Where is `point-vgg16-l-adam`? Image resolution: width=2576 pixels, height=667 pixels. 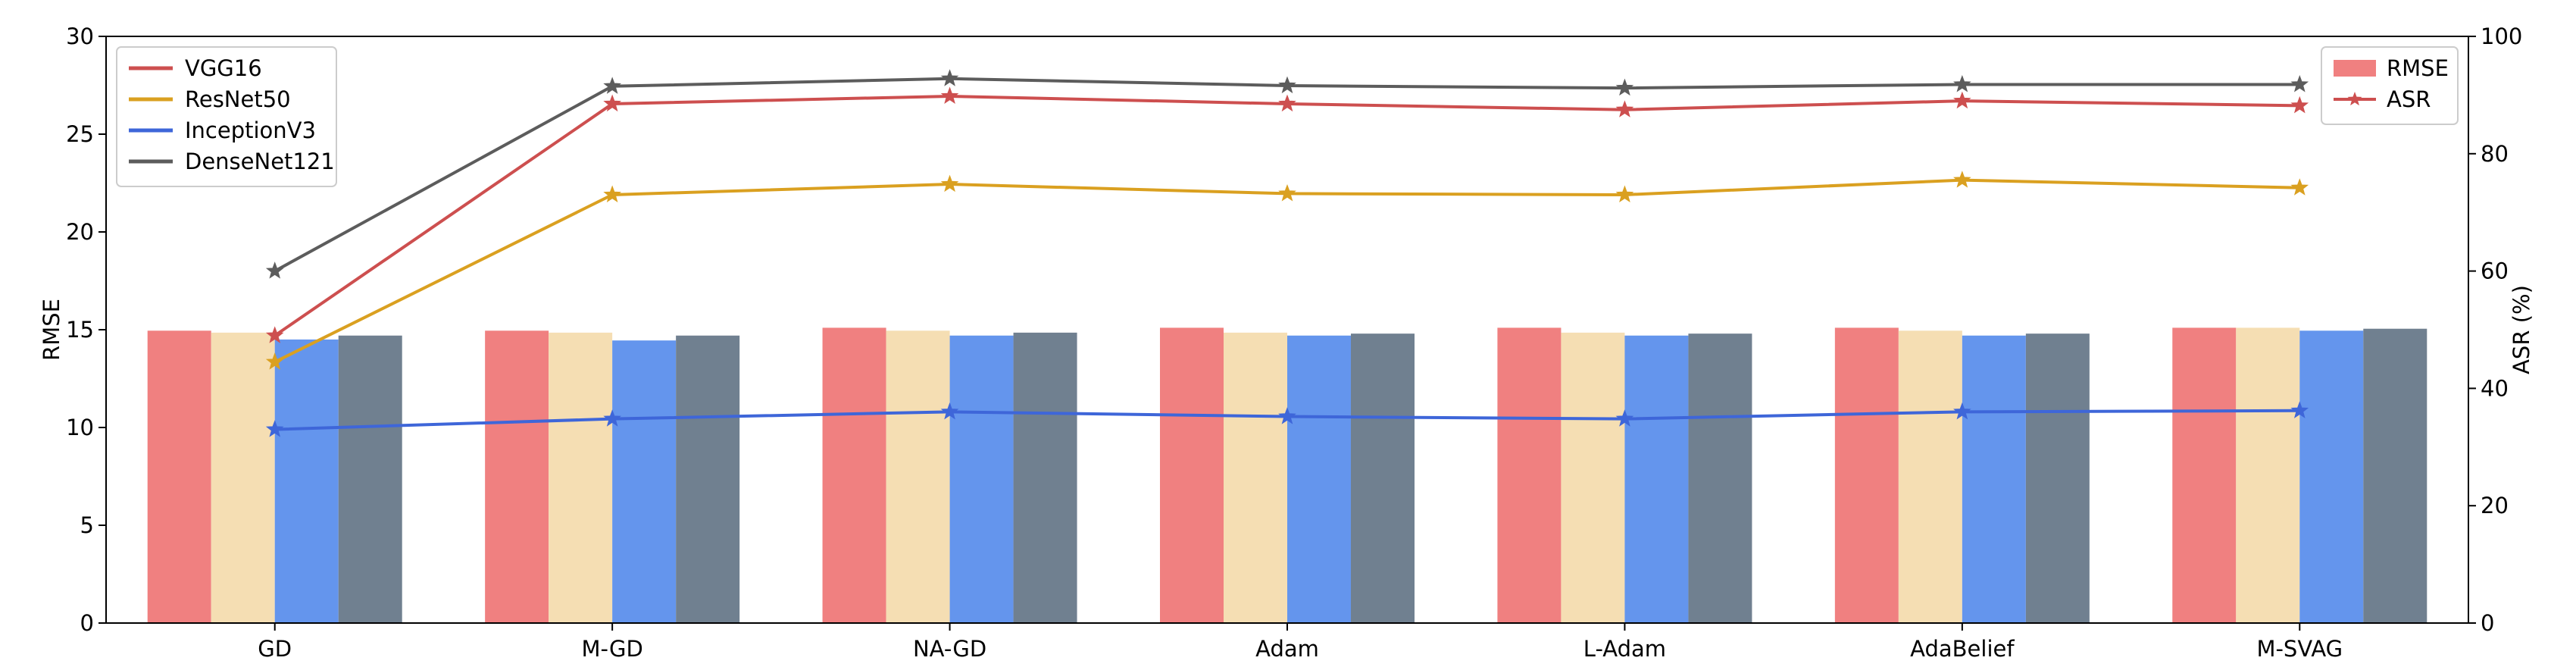
point-vgg16-l-adam is located at coordinates (1624, 108).